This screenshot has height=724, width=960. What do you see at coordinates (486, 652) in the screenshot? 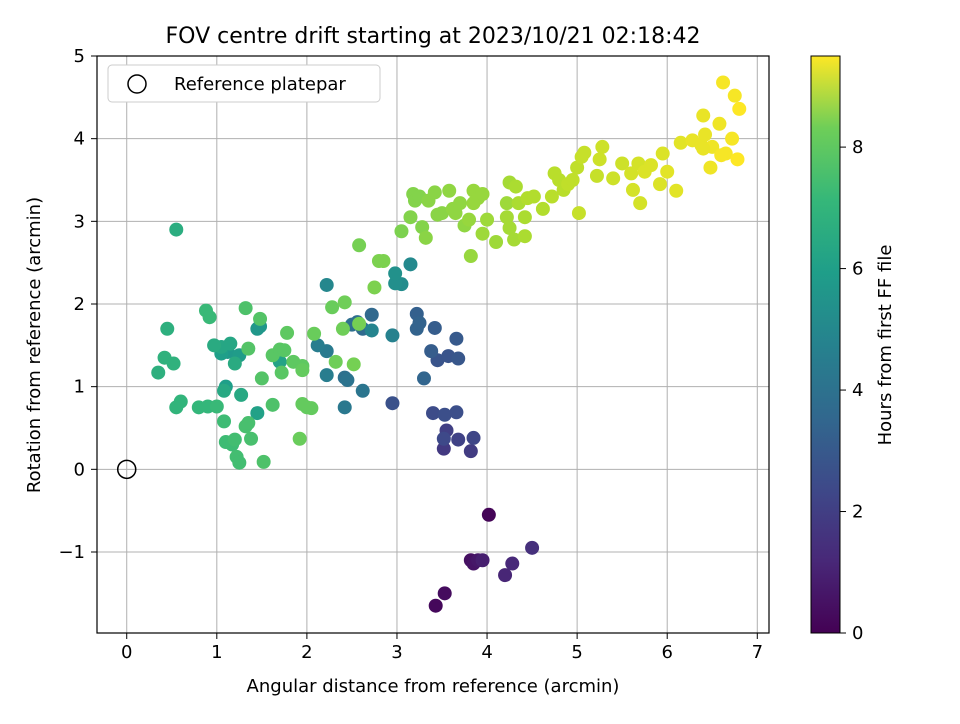
I see `x-tick-label: 4` at bounding box center [486, 652].